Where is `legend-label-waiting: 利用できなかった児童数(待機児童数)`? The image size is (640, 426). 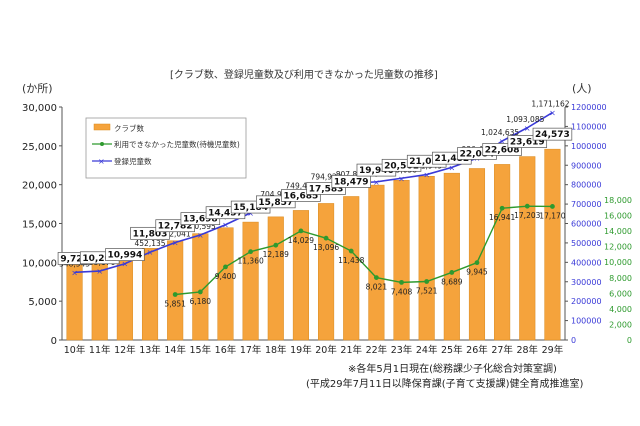 legend-label-waiting: 利用できなかった児童数(待機児童数) is located at coordinates (177, 144).